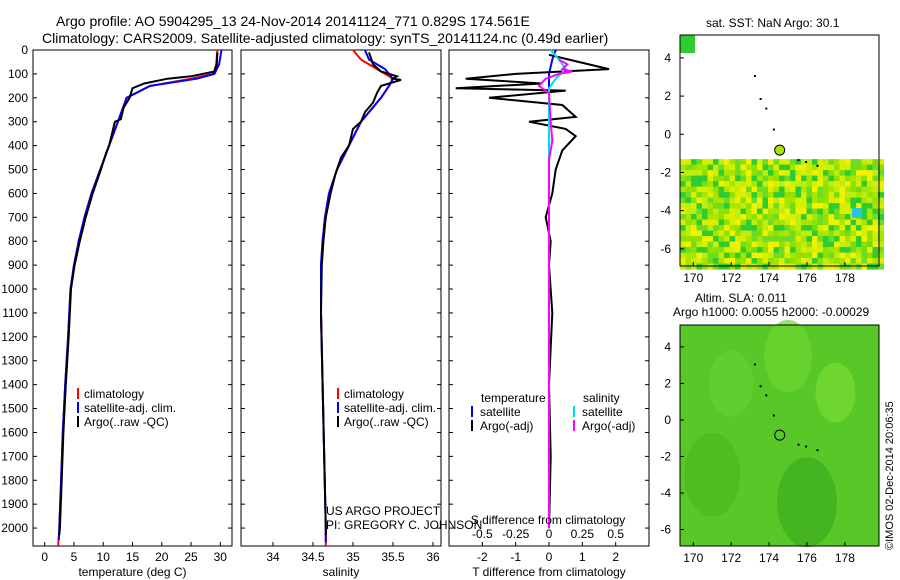 This screenshot has width=900, height=580. I want to click on sla-map-ytick-label: -2, so click(665, 457).